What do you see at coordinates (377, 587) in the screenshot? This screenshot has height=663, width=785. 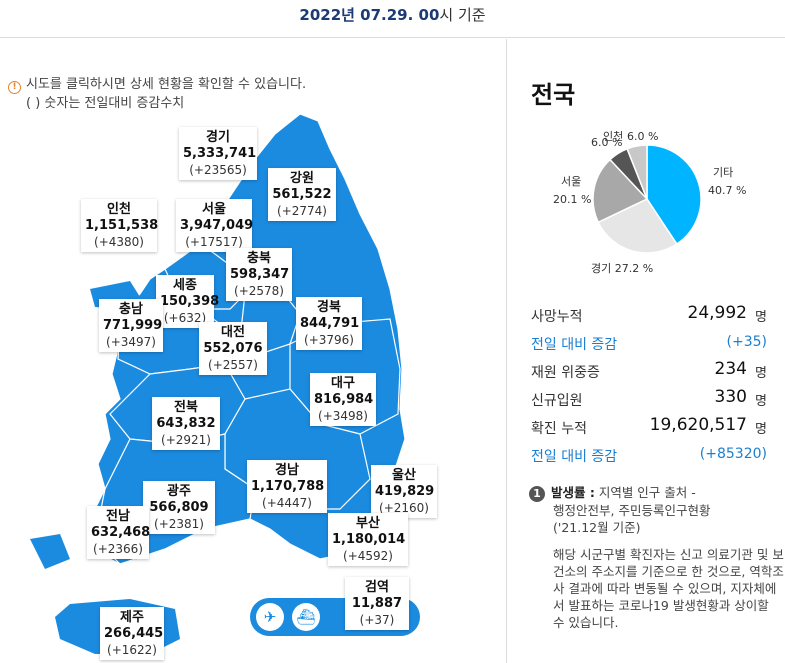 I see `region-name: 검역` at bounding box center [377, 587].